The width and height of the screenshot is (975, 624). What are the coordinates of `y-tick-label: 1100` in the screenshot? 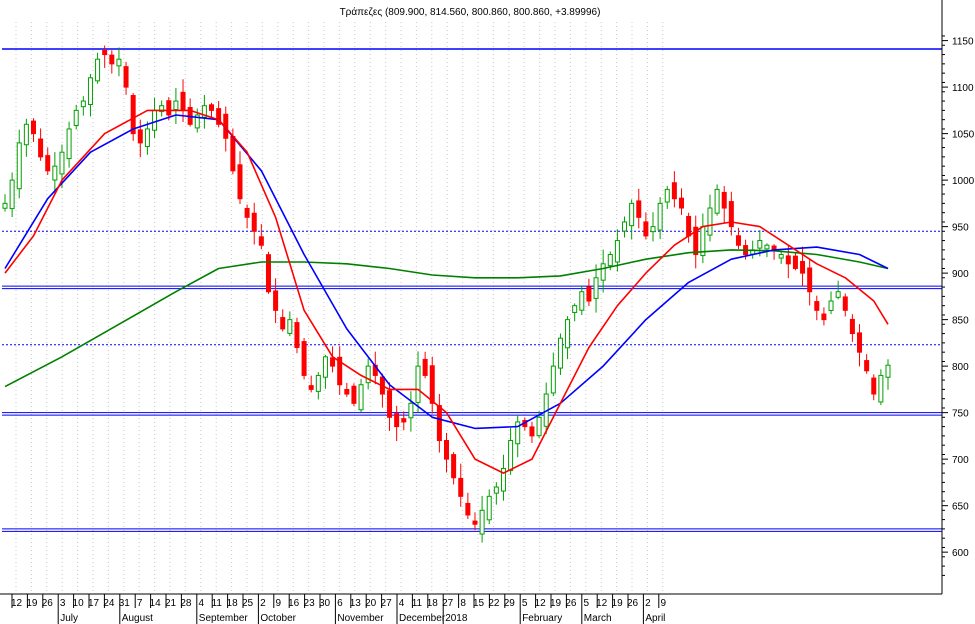 It's located at (963, 88).